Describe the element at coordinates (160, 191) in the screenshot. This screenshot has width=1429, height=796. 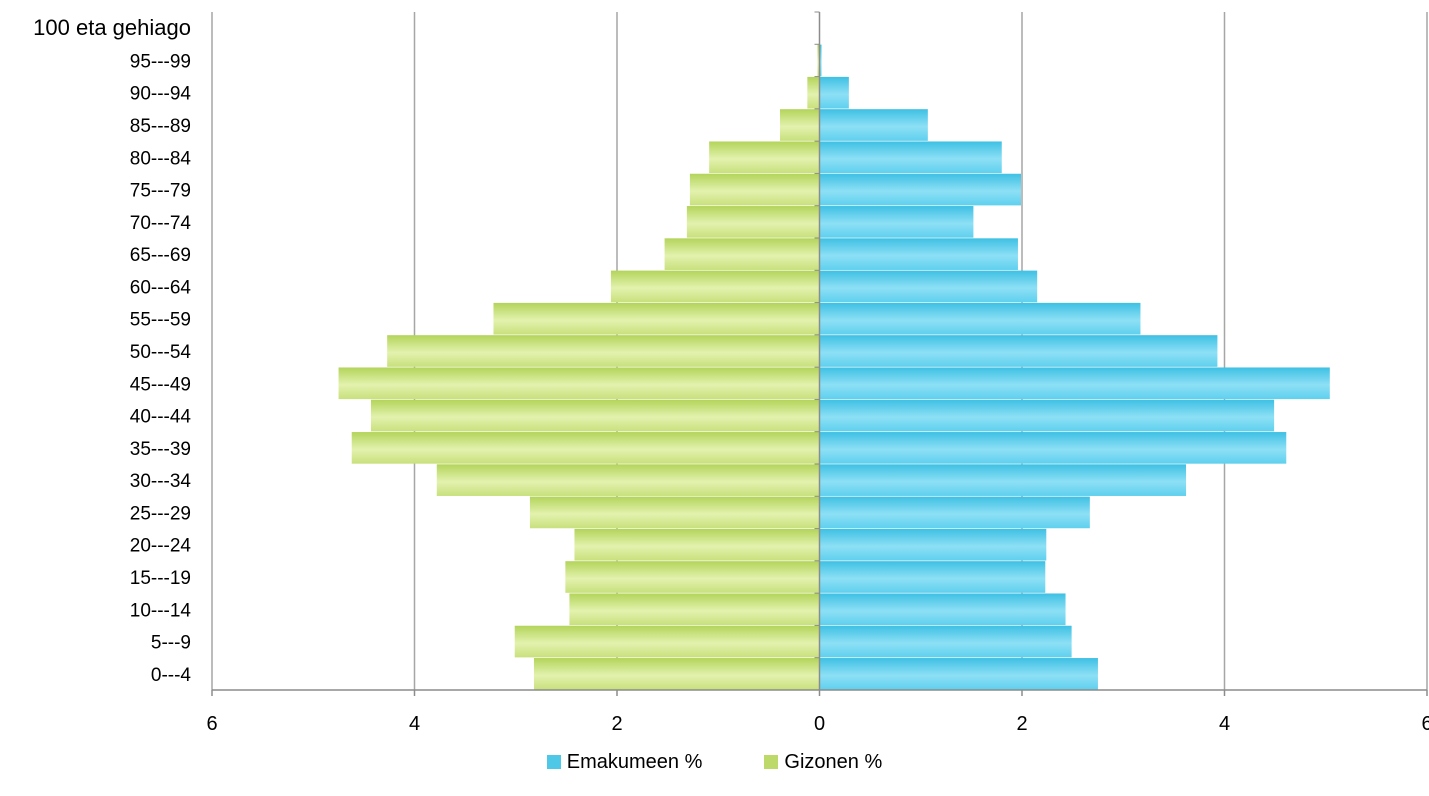
I see `category-label-15: 75---79` at that location.